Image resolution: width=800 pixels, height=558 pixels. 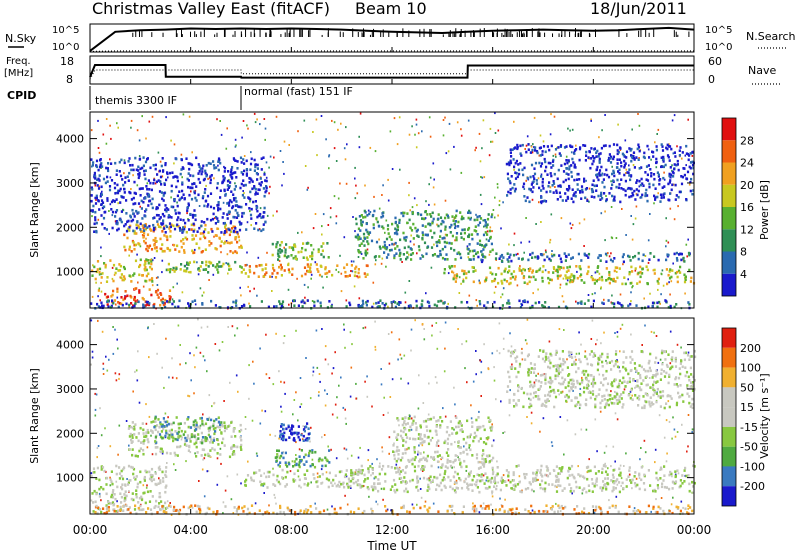 What do you see at coordinates (729, 285) in the screenshot?
I see `colorbar-swatch` at bounding box center [729, 285].